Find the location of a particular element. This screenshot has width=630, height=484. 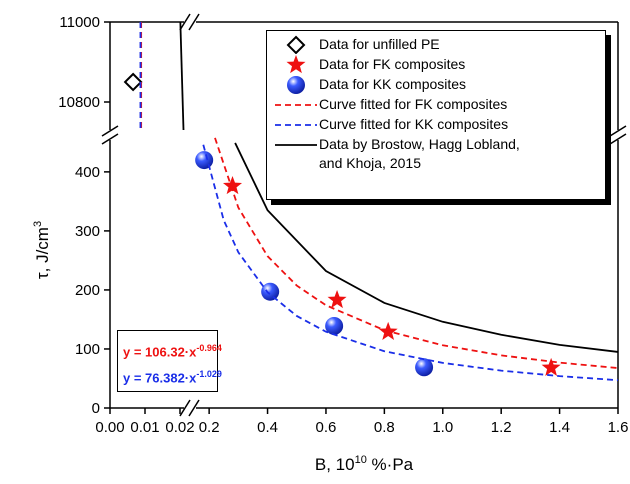

legend-label: Data for KK composites is located at coordinates (393, 84).